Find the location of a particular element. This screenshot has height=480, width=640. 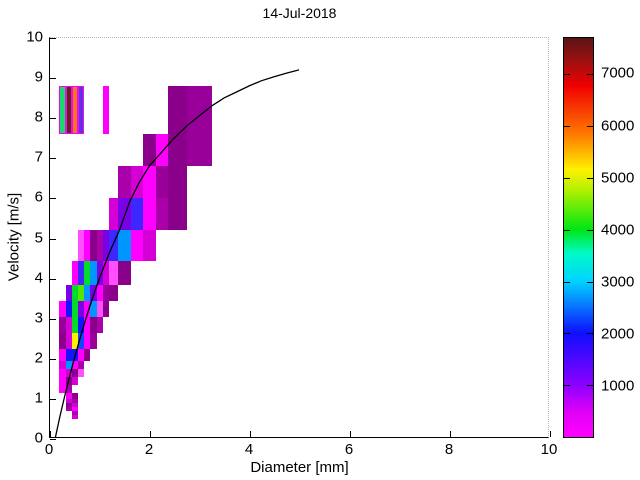

x-tick-label: 6 is located at coordinates (349, 449).